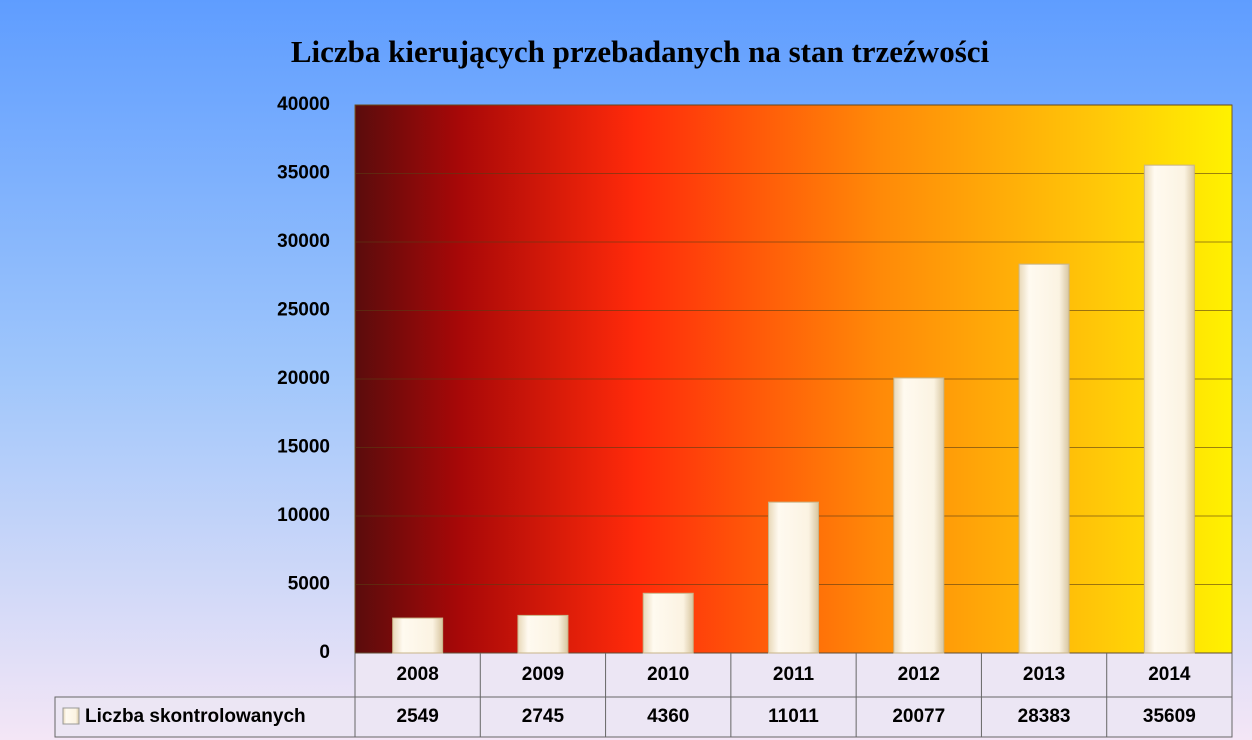 Image resolution: width=1252 pixels, height=740 pixels. Describe the element at coordinates (919, 674) in the screenshot. I see `x-tick-label: 2012` at that location.